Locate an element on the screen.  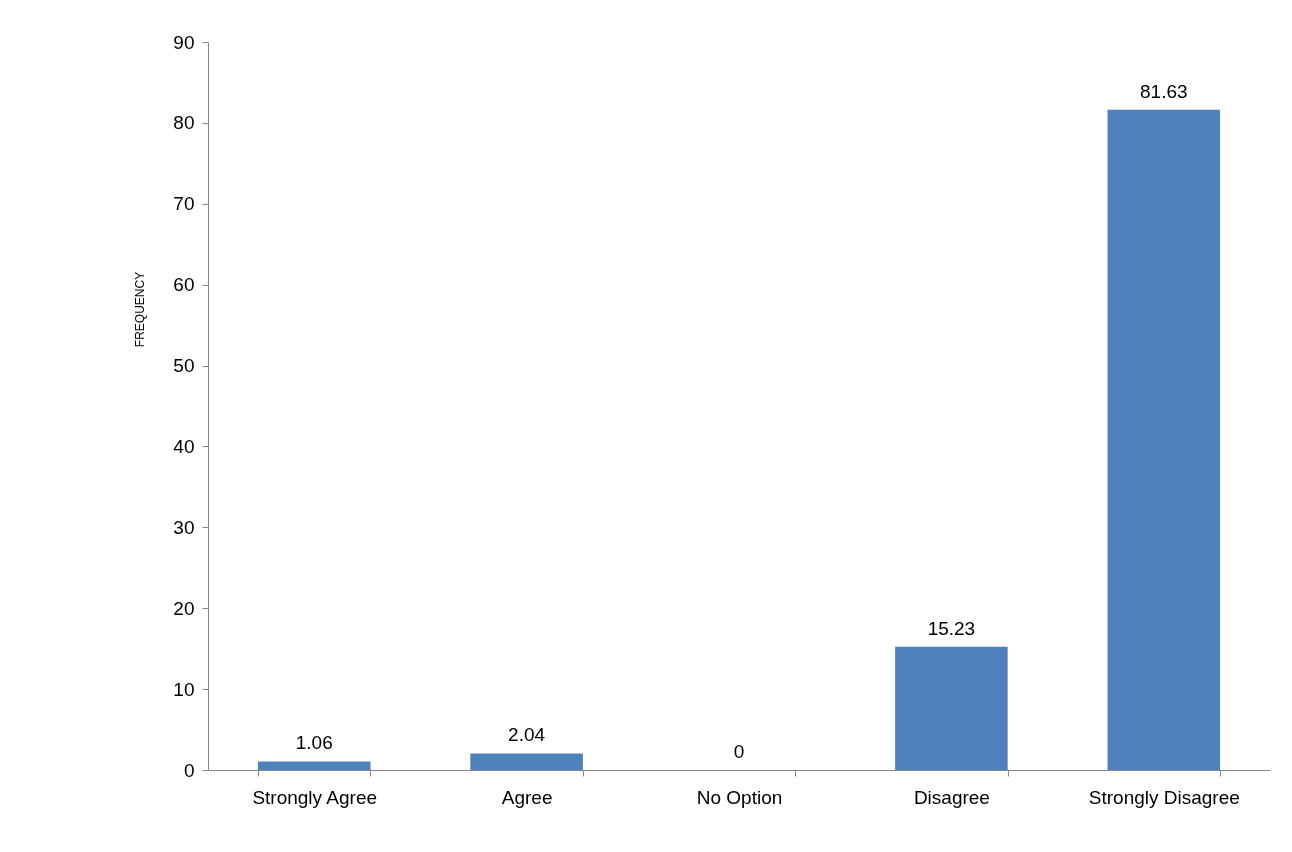
y-tick-label: 0 is located at coordinates (189, 770).